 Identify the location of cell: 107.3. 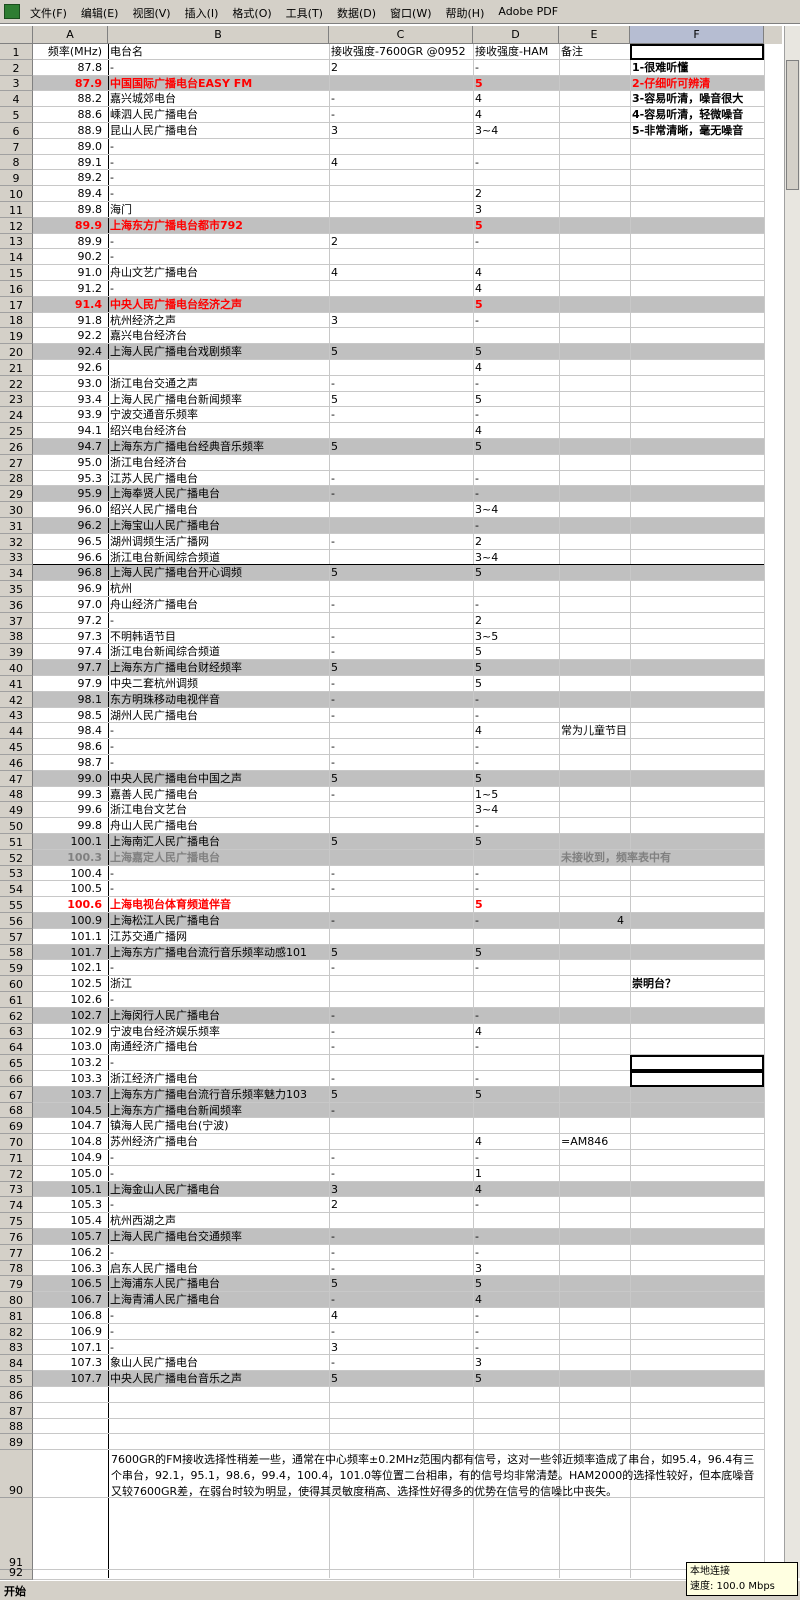
(86, 1363).